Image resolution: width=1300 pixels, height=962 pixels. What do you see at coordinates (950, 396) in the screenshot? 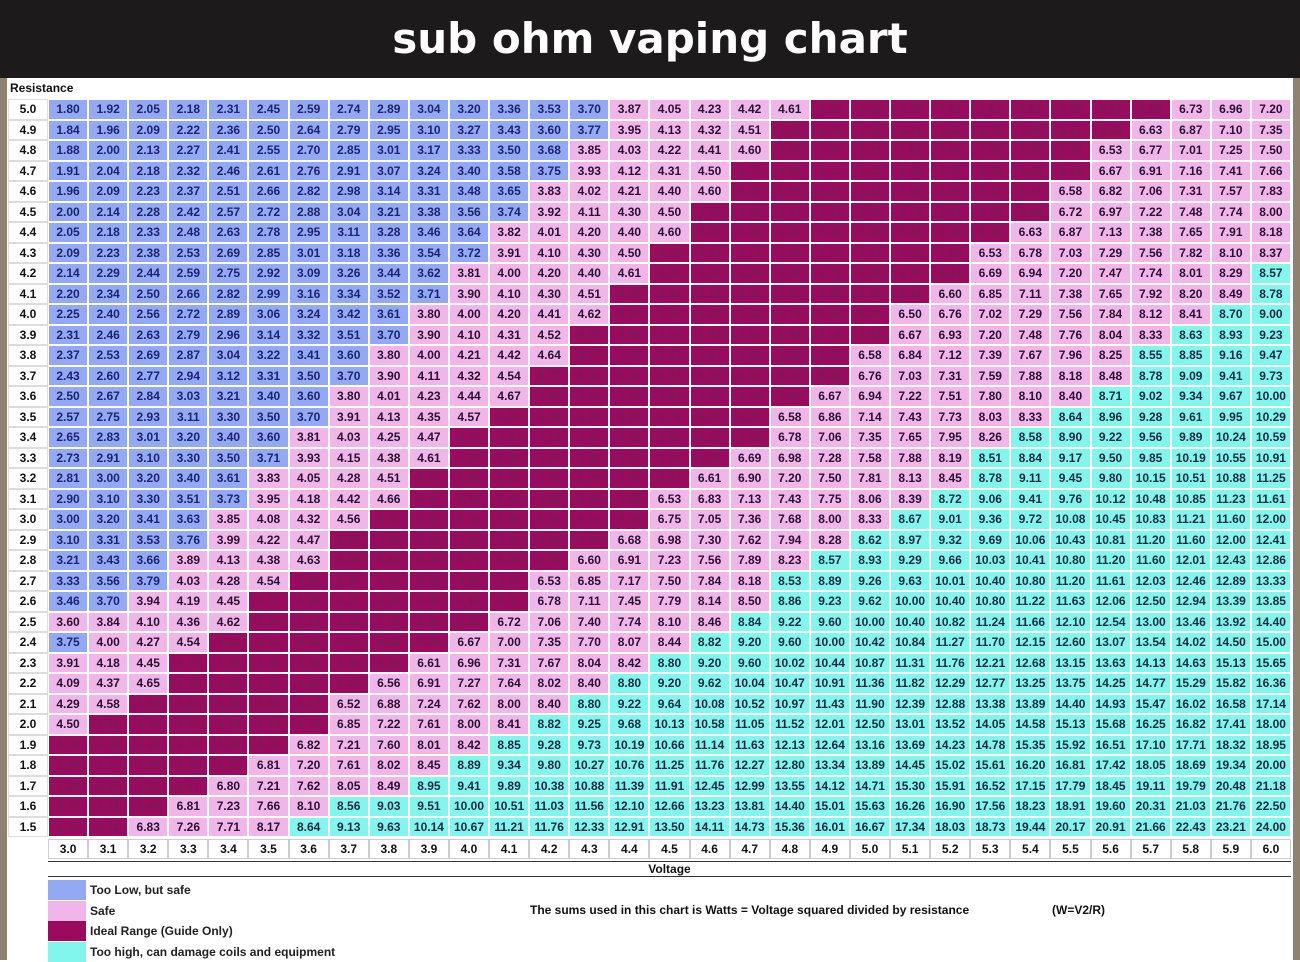
I see `cell: 7.51` at bounding box center [950, 396].